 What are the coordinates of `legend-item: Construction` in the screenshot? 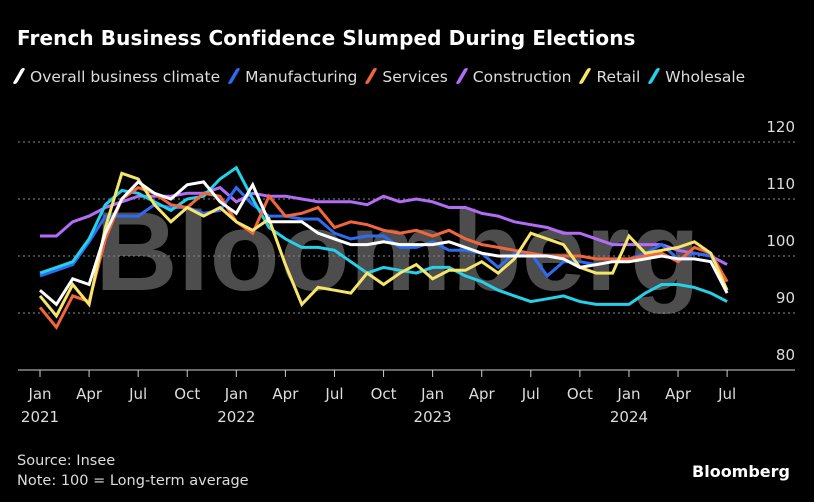 It's located at (513, 77).